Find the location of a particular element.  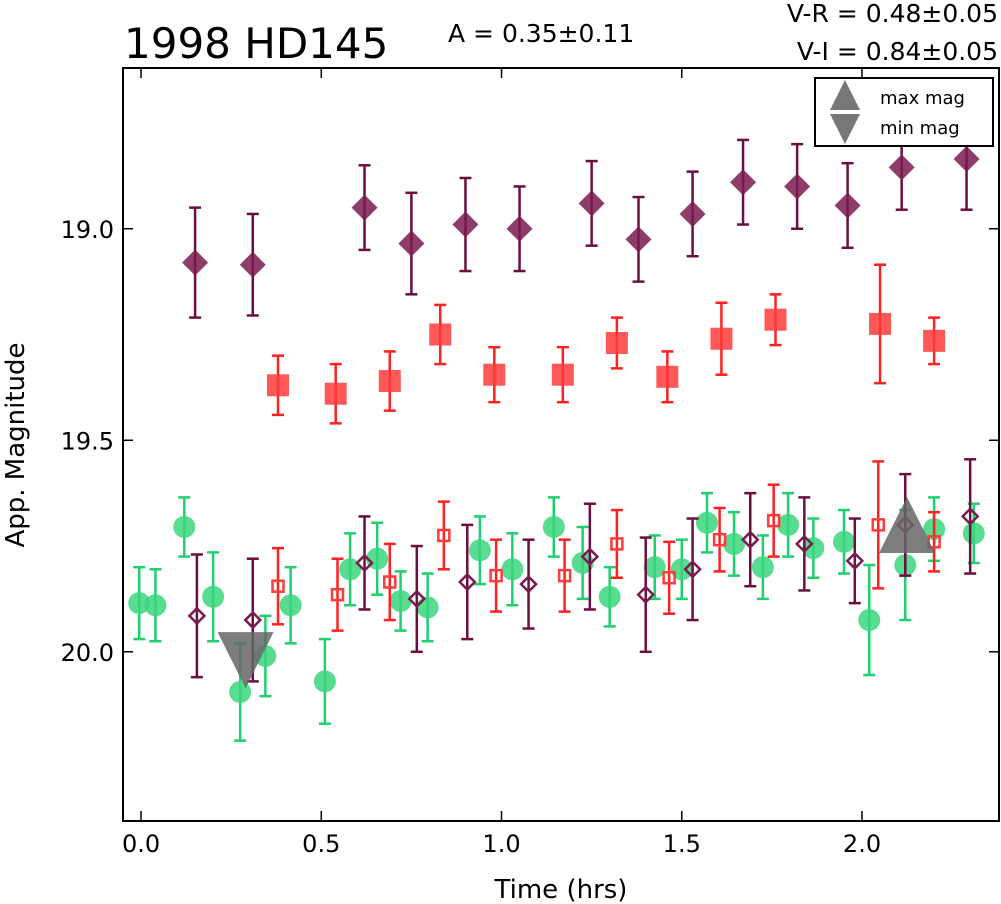

legend-min-mag-icon is located at coordinates (845, 129).